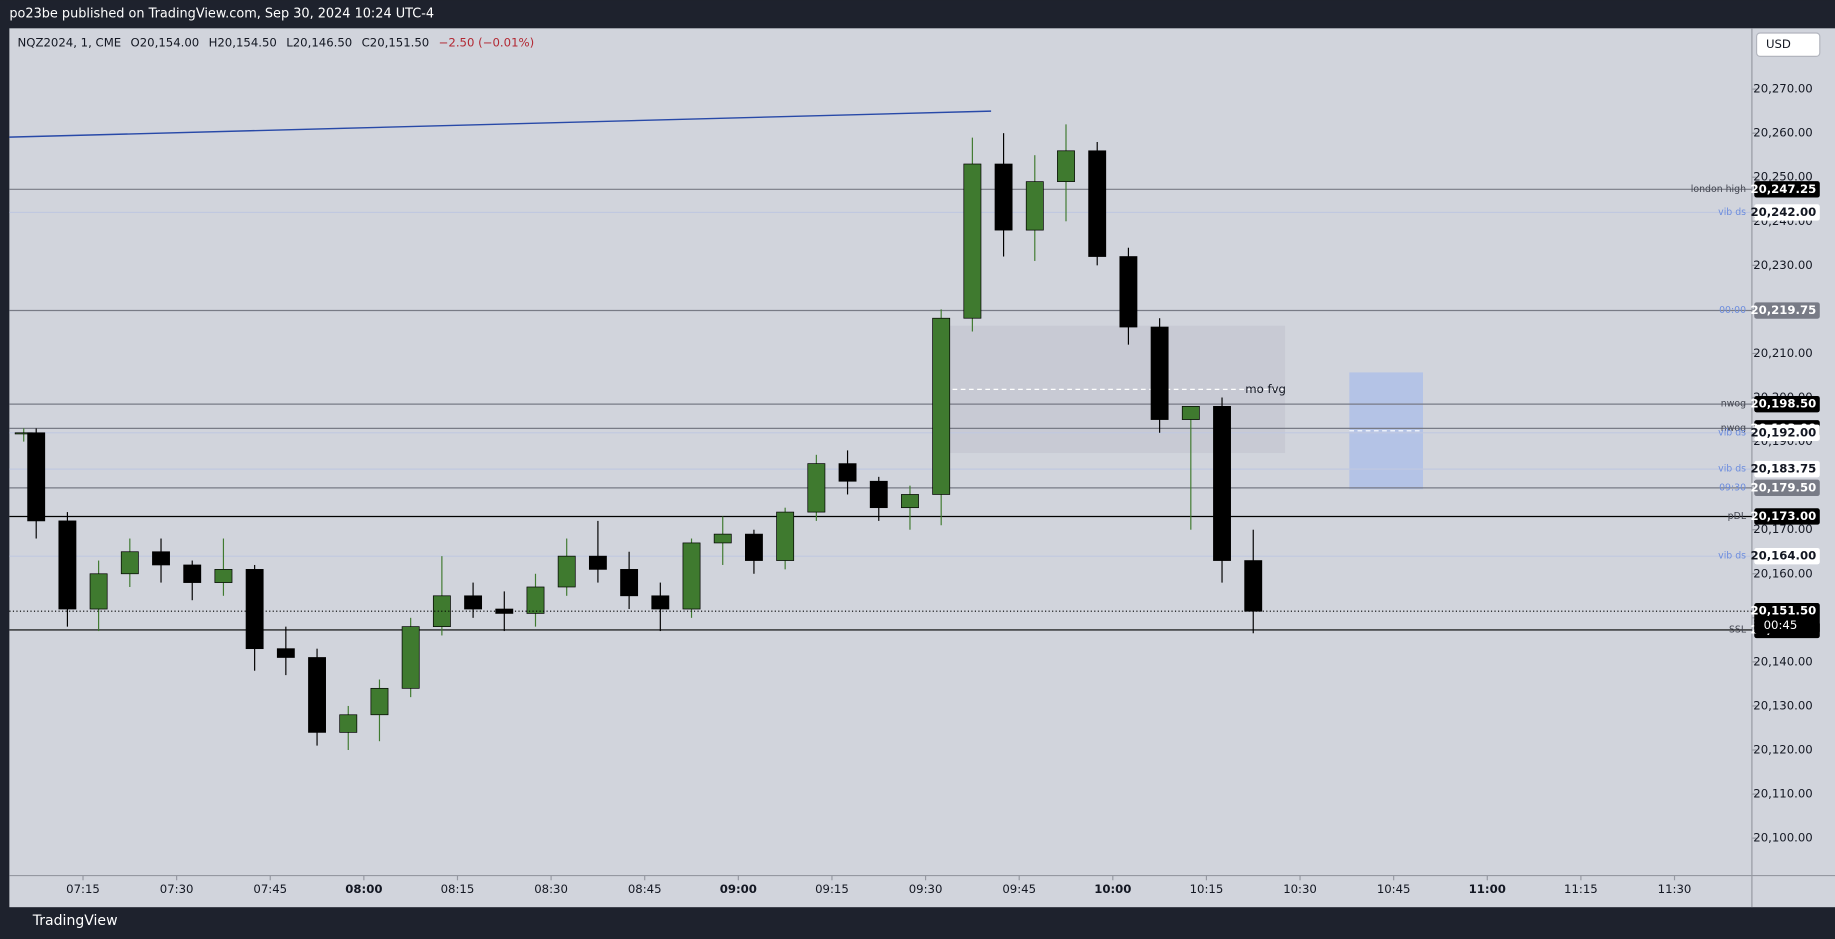 The width and height of the screenshot is (1835, 939). Describe the element at coordinates (1732, 487) in the screenshot. I see `level-name: 09:30` at that location.